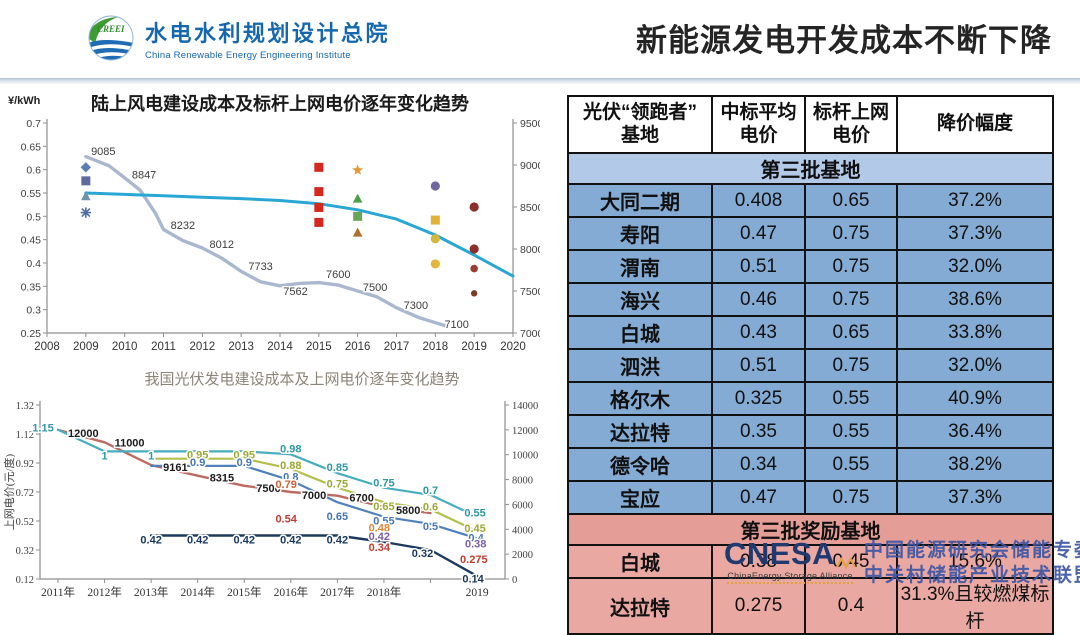 Image resolution: width=1080 pixels, height=635 pixels. What do you see at coordinates (130, 443) in the screenshot?
I see `chart-data-label: 11000` at bounding box center [130, 443].